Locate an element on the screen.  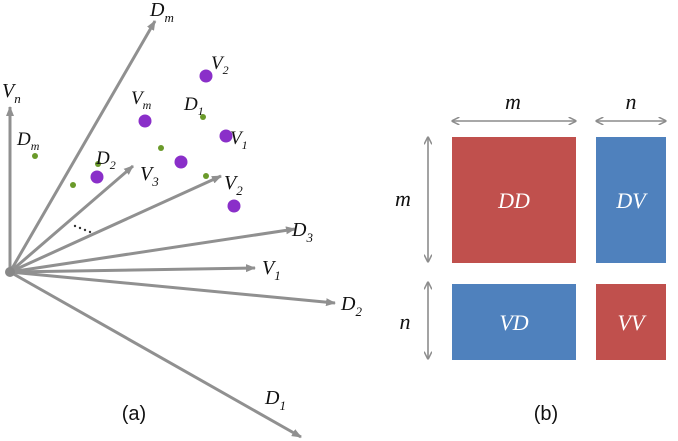
block-dd-label: DD is located at coordinates (513, 200).